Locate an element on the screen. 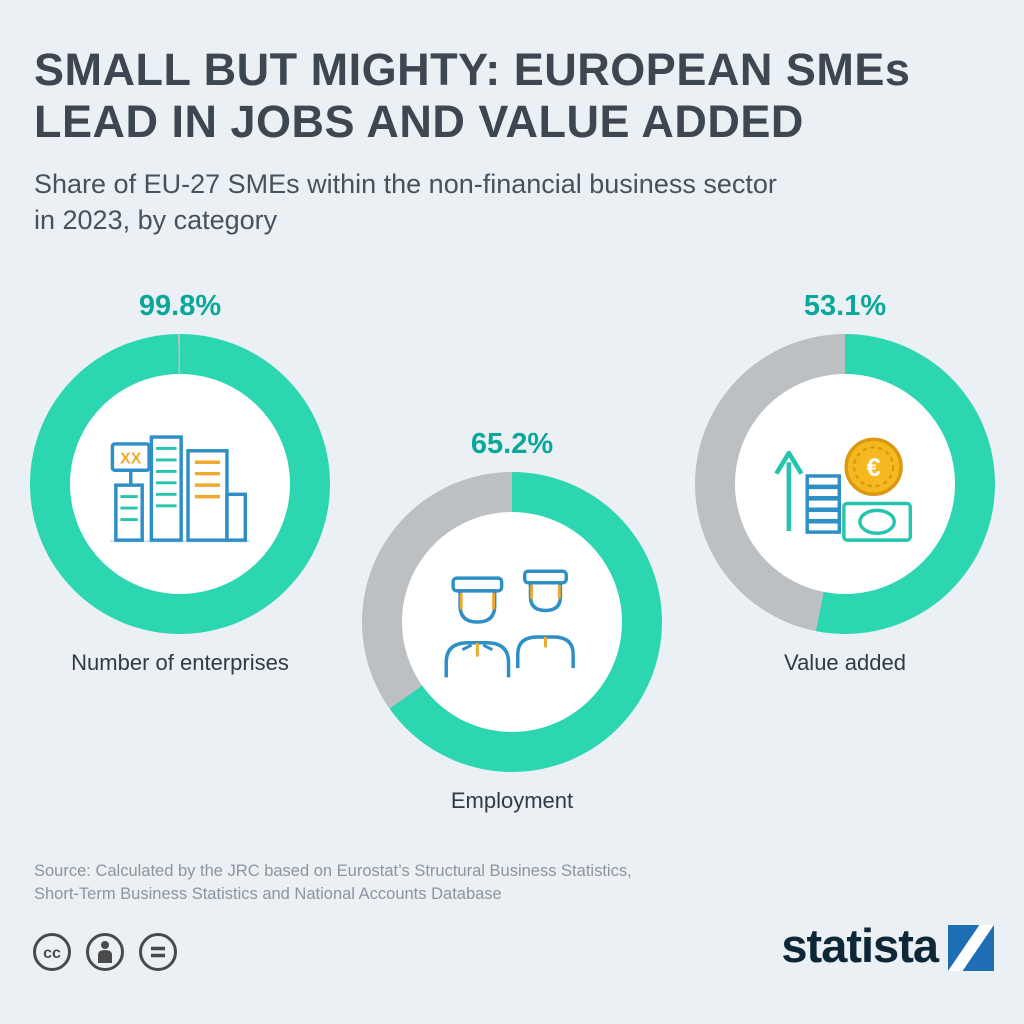  donut-chart-enterprises: 99.8% XX is located at coordinates (180, 483).